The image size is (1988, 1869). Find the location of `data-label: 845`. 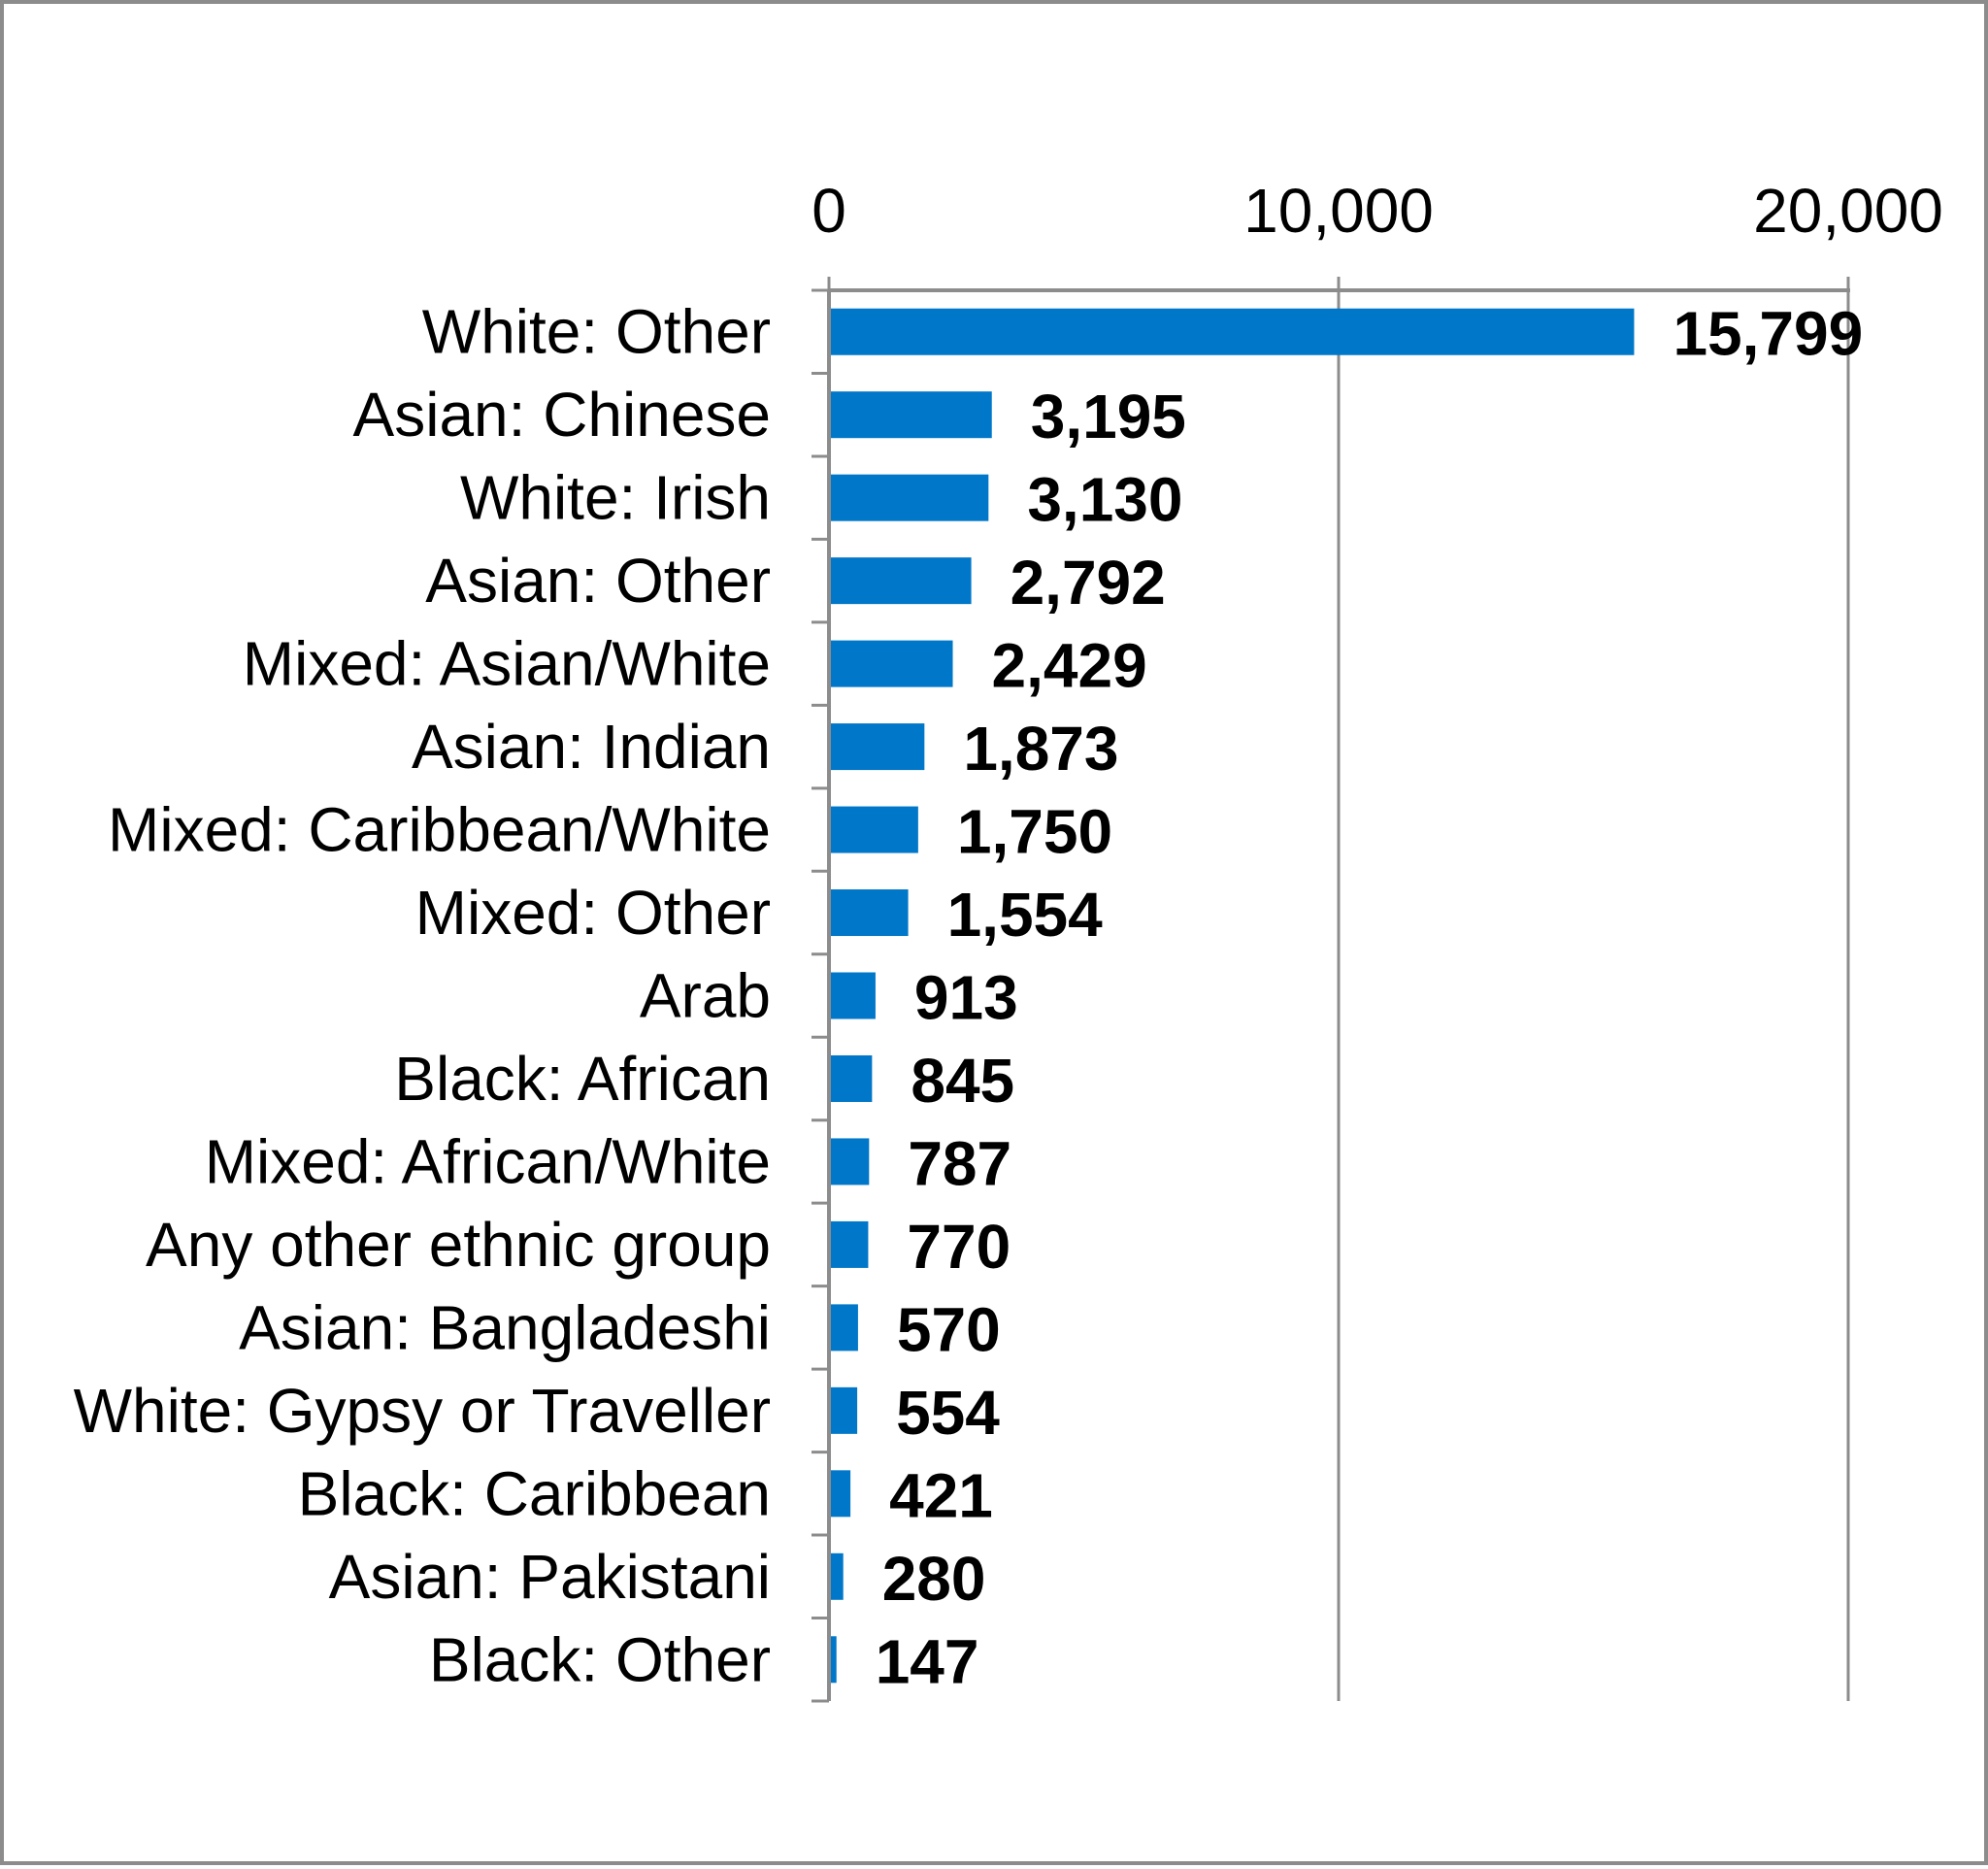

data-label: 845 is located at coordinates (962, 1081).